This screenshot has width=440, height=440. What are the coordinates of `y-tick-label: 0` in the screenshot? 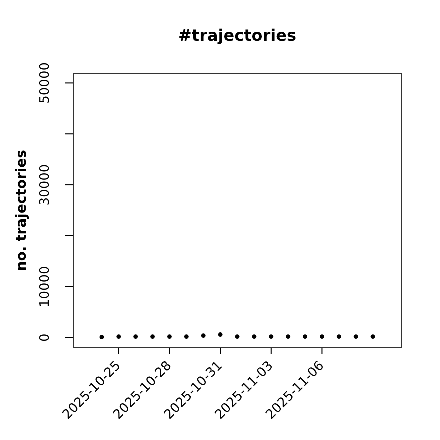 It's located at (45, 338).